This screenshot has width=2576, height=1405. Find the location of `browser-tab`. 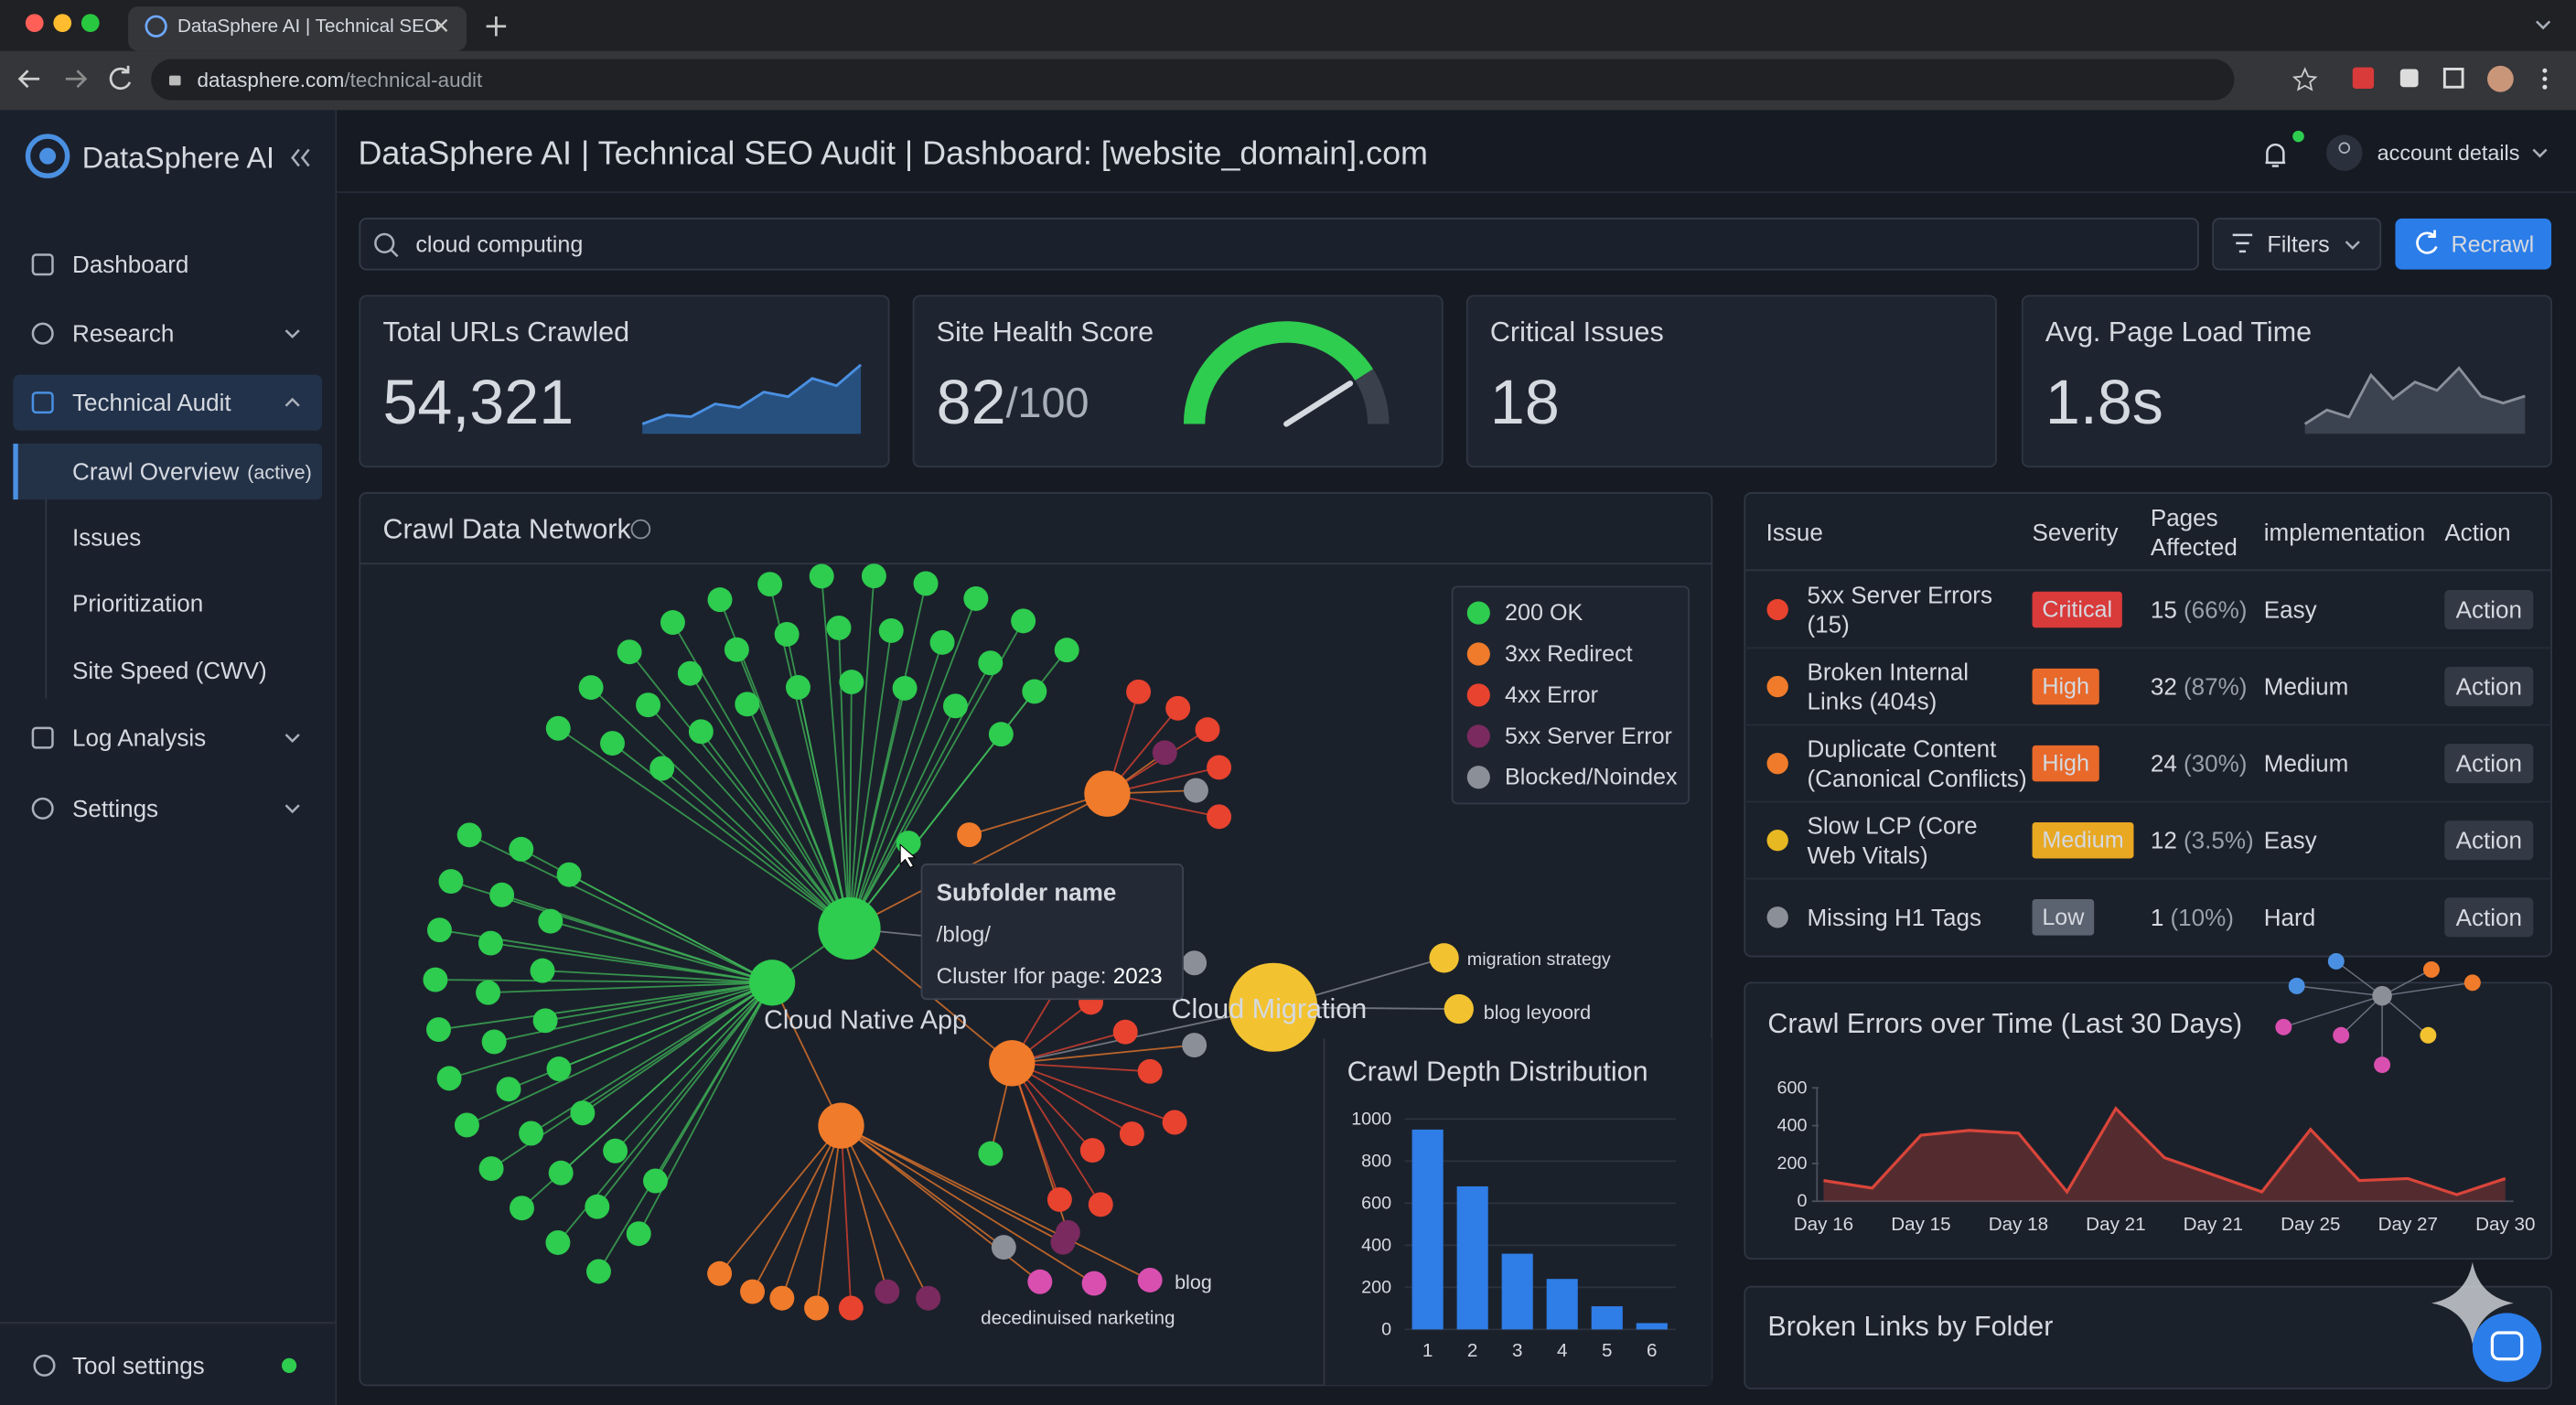

browser-tab is located at coordinates (298, 29).